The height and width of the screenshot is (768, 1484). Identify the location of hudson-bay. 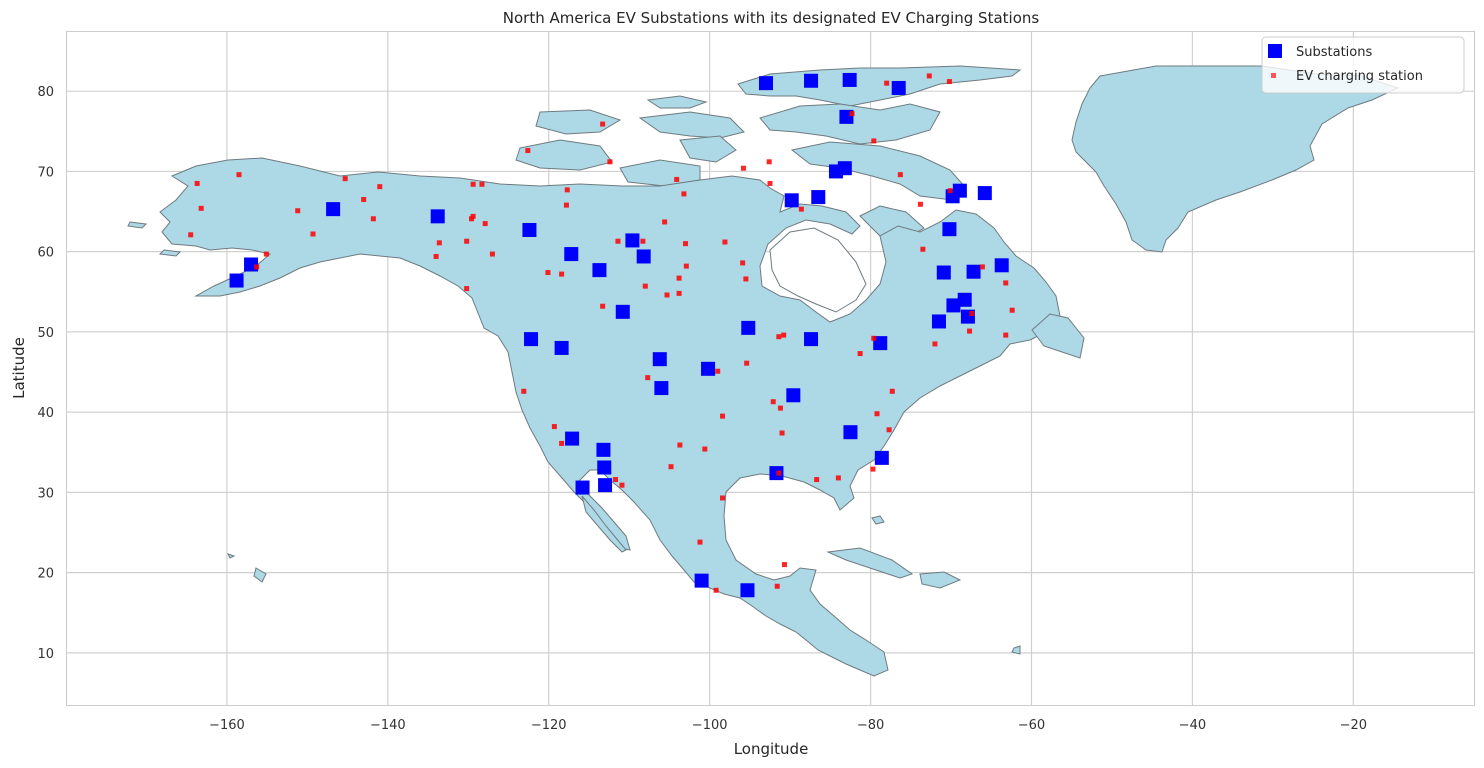
(818, 270).